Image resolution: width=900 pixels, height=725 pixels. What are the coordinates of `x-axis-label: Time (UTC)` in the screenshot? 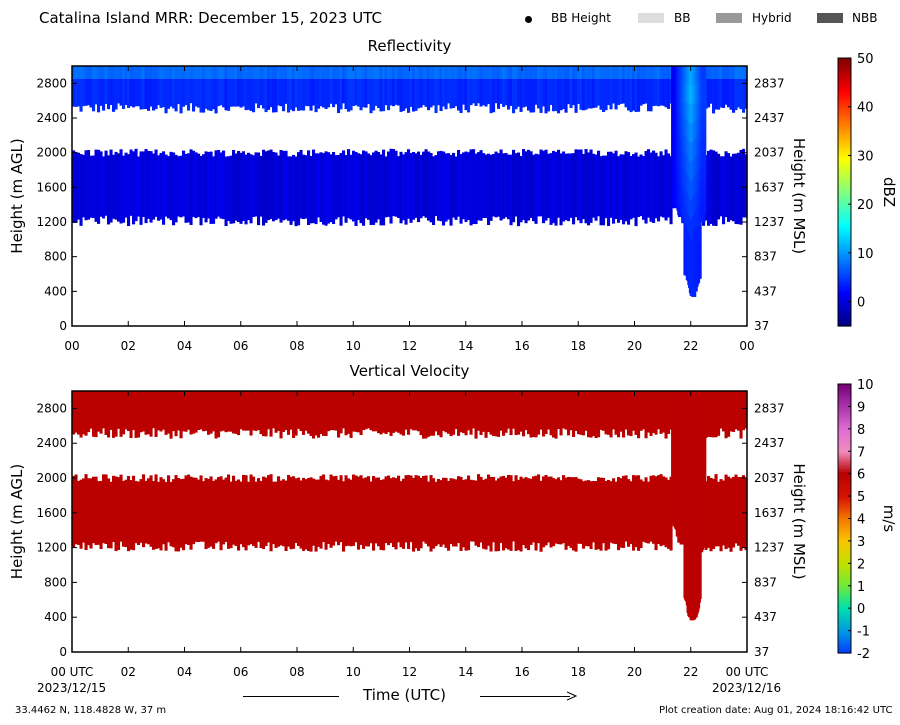 It's located at (404, 695).